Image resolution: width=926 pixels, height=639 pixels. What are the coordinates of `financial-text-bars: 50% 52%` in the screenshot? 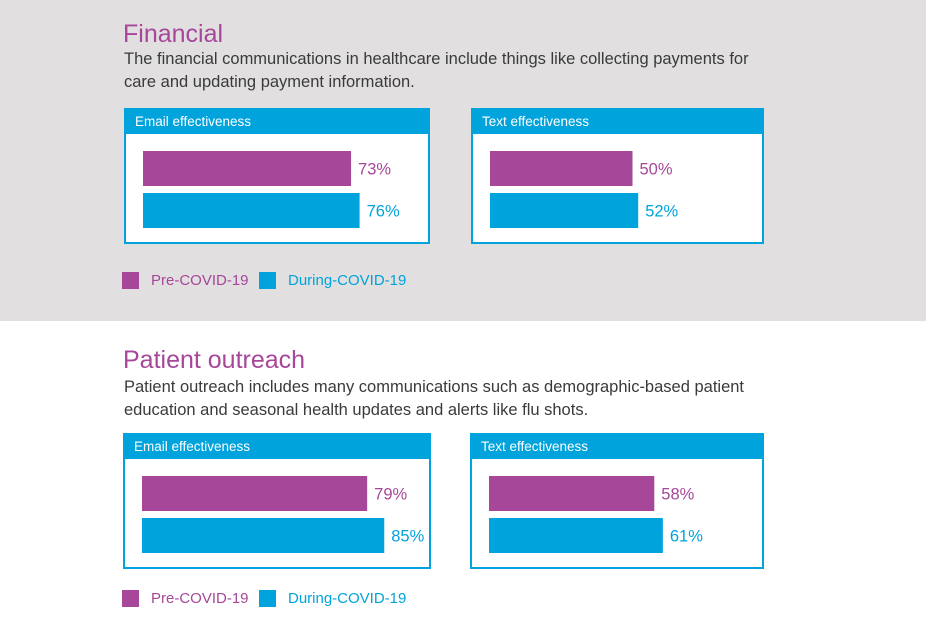 It's located at (584, 189).